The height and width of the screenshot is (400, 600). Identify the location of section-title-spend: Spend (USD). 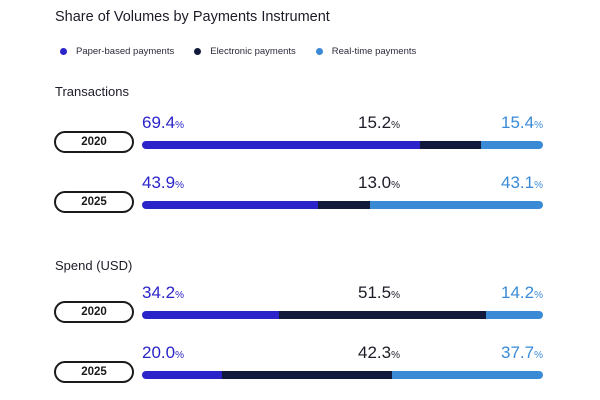
(94, 265).